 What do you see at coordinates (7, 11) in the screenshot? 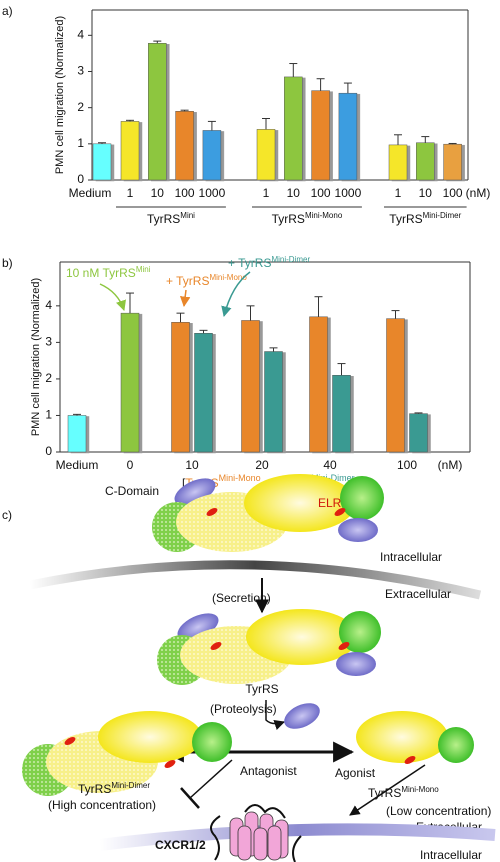
I see `panel-label: a)` at bounding box center [7, 11].